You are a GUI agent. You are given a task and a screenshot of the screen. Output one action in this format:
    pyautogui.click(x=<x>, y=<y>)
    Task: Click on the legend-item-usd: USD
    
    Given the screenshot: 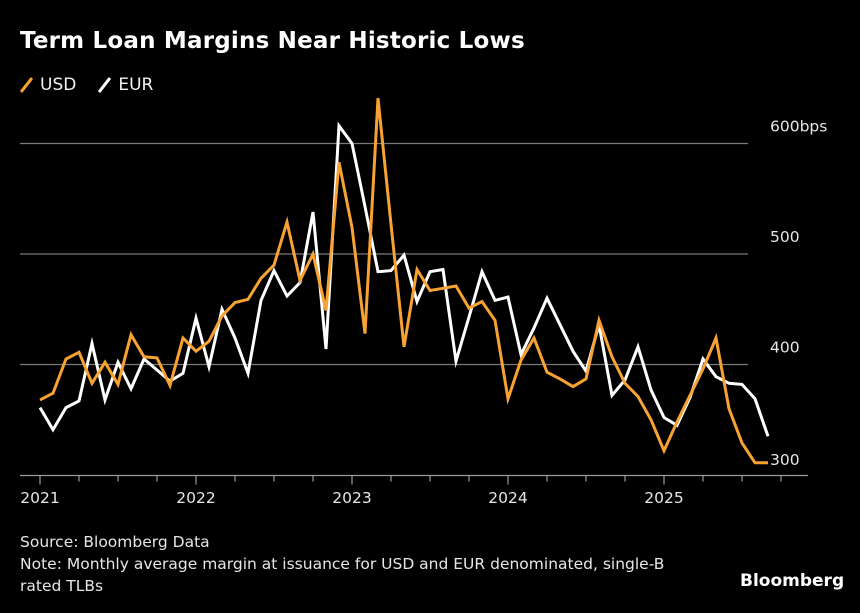 What is the action you would take?
    pyautogui.click(x=48, y=85)
    